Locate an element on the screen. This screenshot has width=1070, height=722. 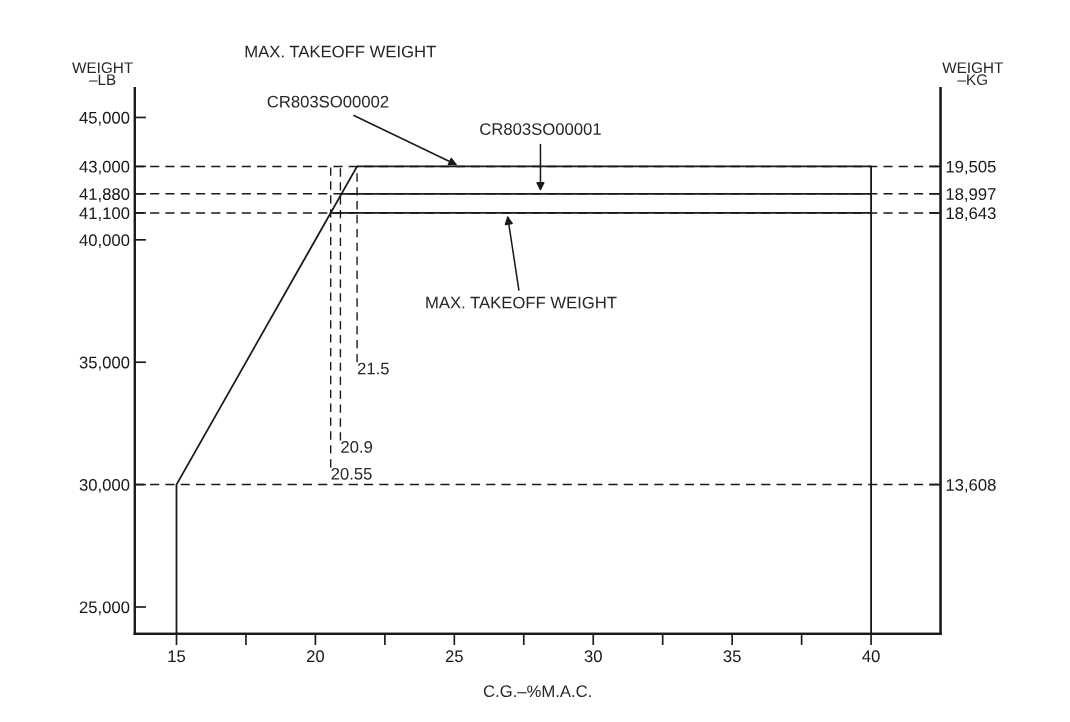
y-tick-label: 41,100 is located at coordinates (104, 214).